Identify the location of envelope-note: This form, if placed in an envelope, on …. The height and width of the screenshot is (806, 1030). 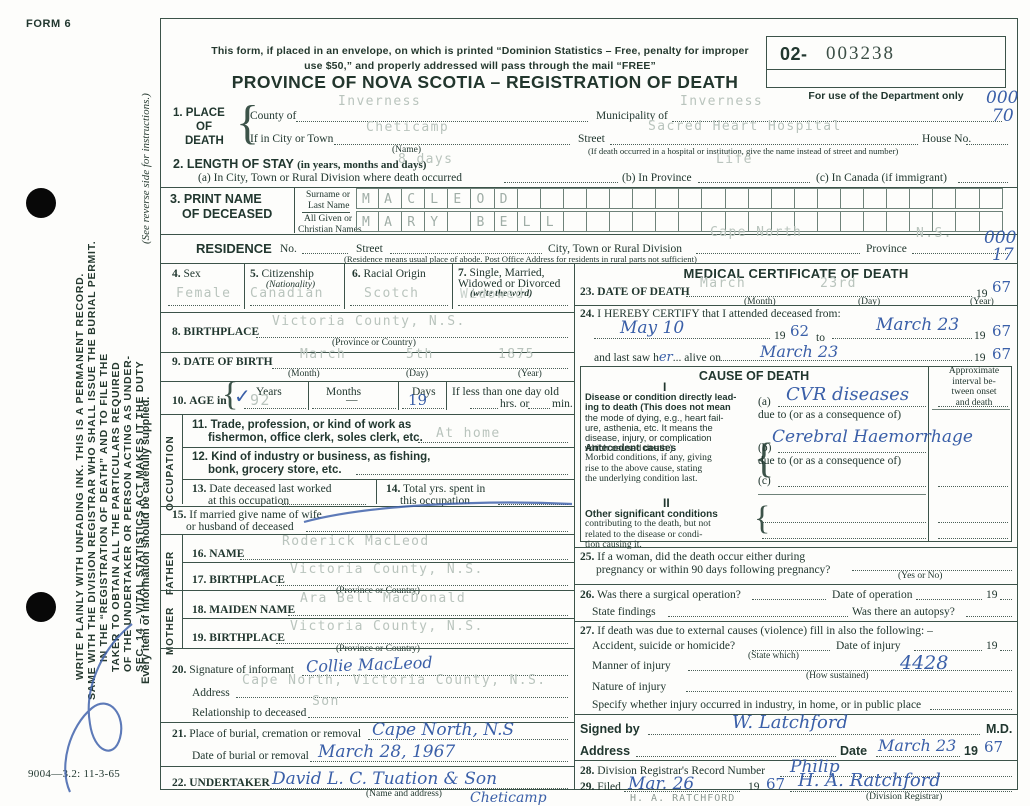
(480, 59).